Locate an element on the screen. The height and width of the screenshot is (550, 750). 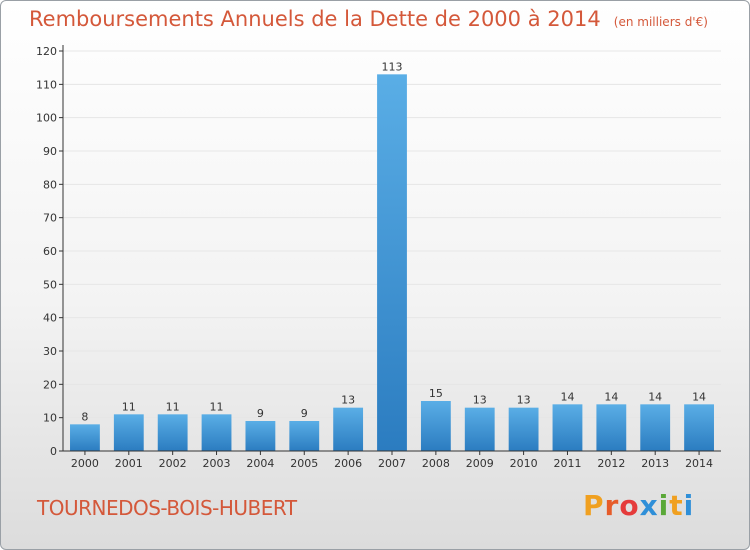
x-tick-label: 2010 is located at coordinates (524, 463).